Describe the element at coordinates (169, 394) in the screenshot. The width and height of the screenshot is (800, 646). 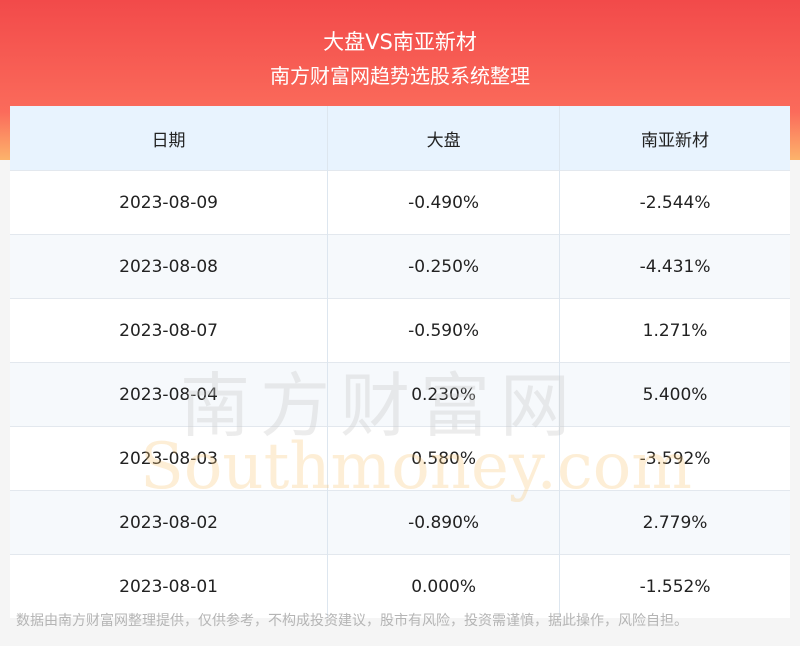
I see `cell: 2023-08-04` at that location.